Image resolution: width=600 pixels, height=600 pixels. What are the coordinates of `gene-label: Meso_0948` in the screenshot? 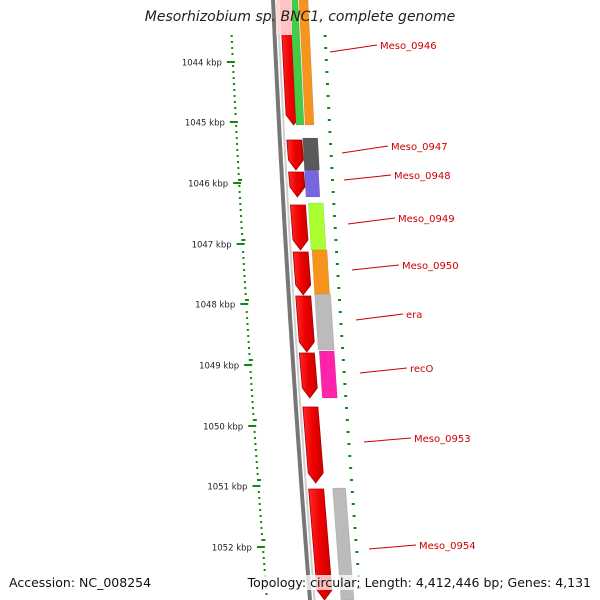 It's located at (422, 176).